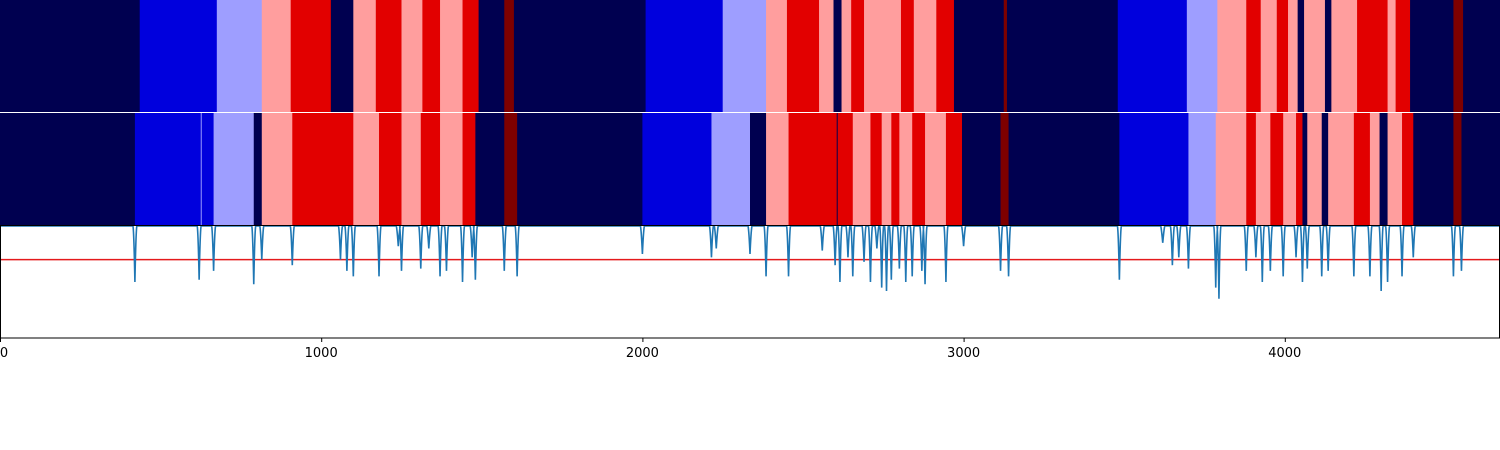 This screenshot has height=450, width=1500. Describe the element at coordinates (321, 353) in the screenshot. I see `x-tick-label-1: 1000` at that location.